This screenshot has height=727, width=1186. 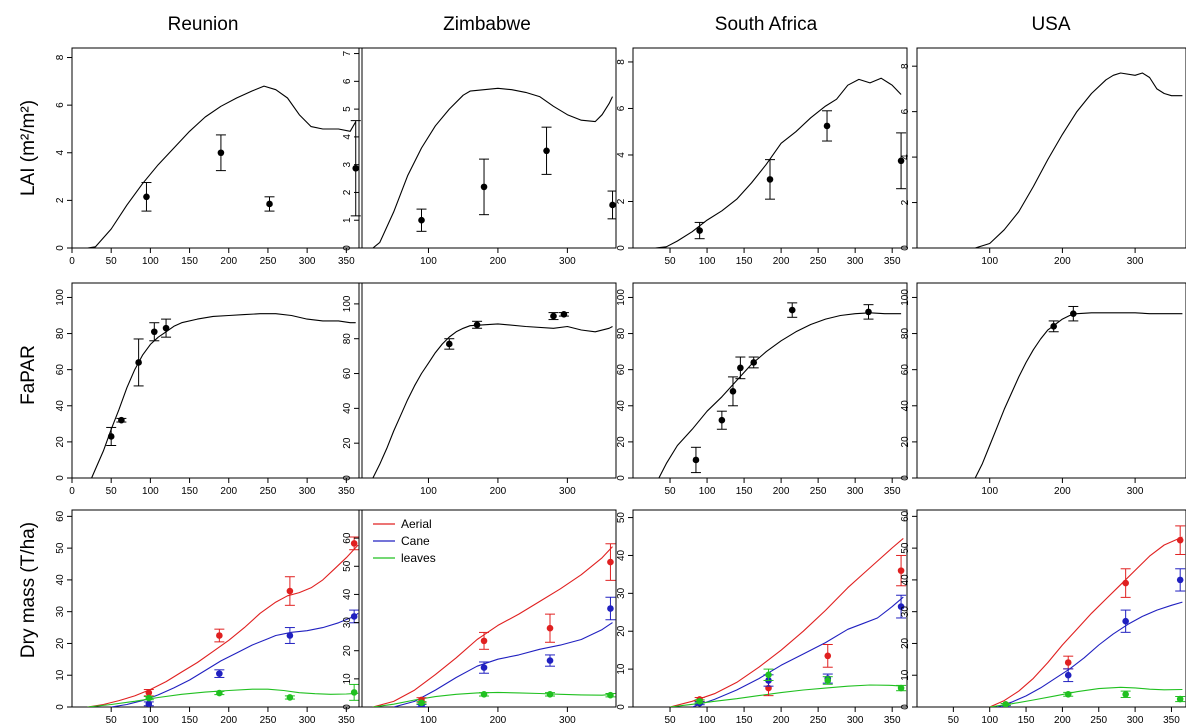 I want to click on row-label-fapar: FaPAR, so click(x=28, y=375).